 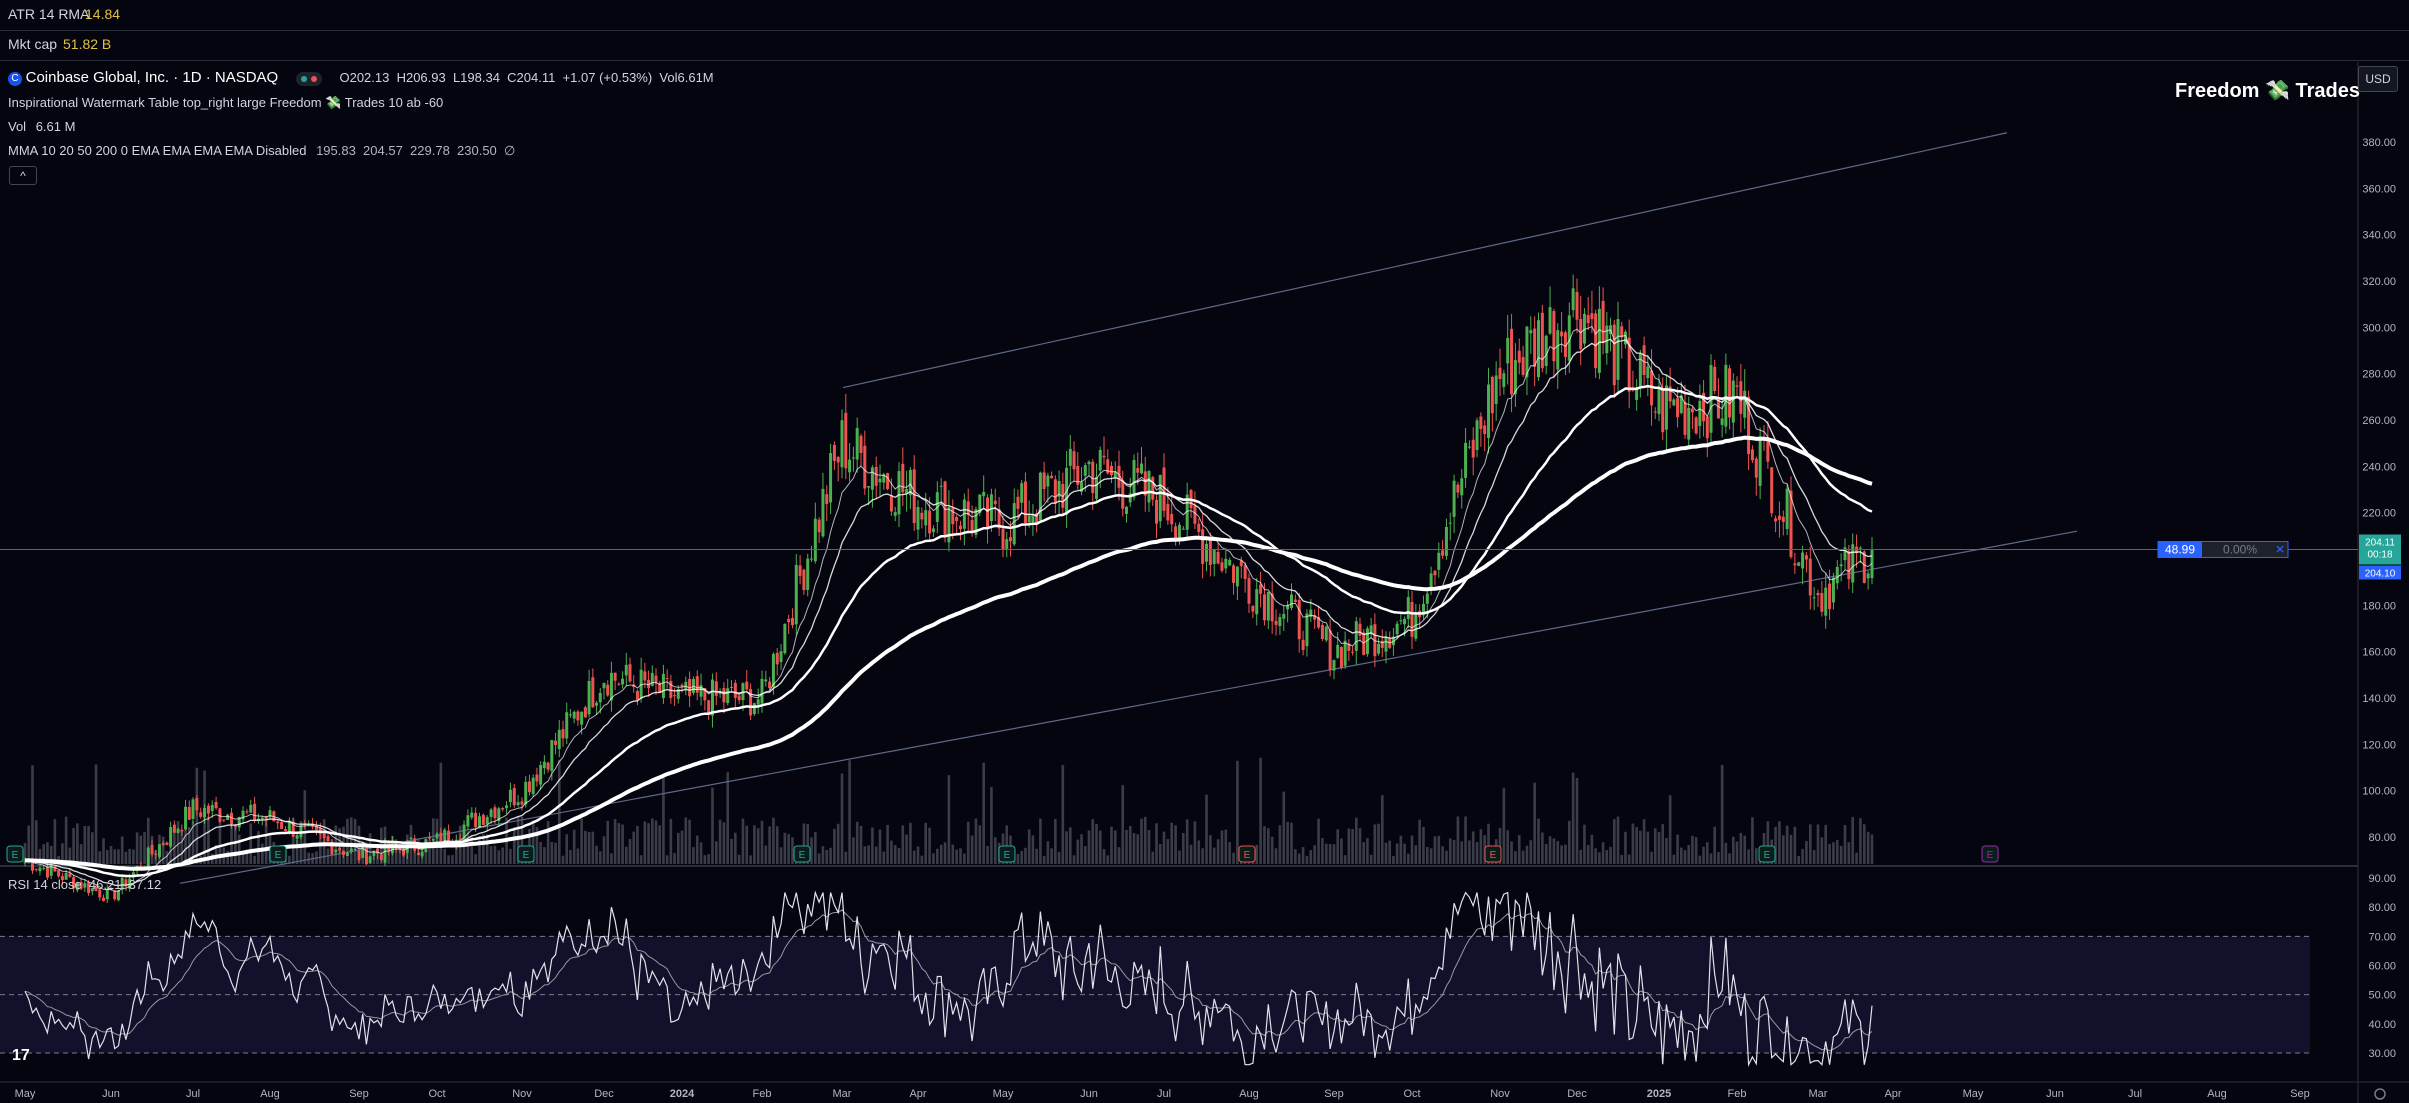 I want to click on time-axis-label: Apr, so click(x=1892, y=1094).